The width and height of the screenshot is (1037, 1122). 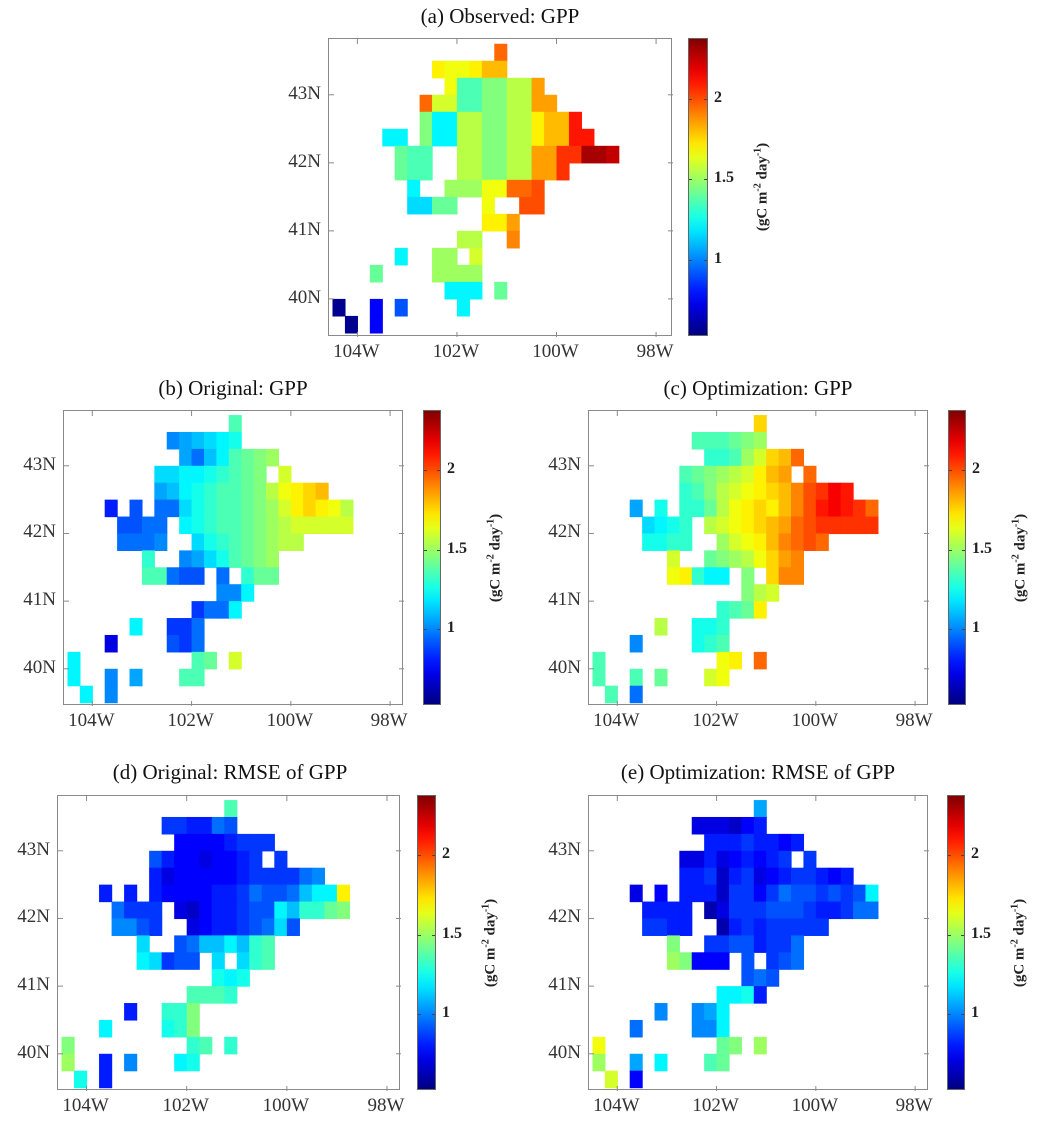 I want to click on y-tick-label: 41N, so click(x=564, y=600).